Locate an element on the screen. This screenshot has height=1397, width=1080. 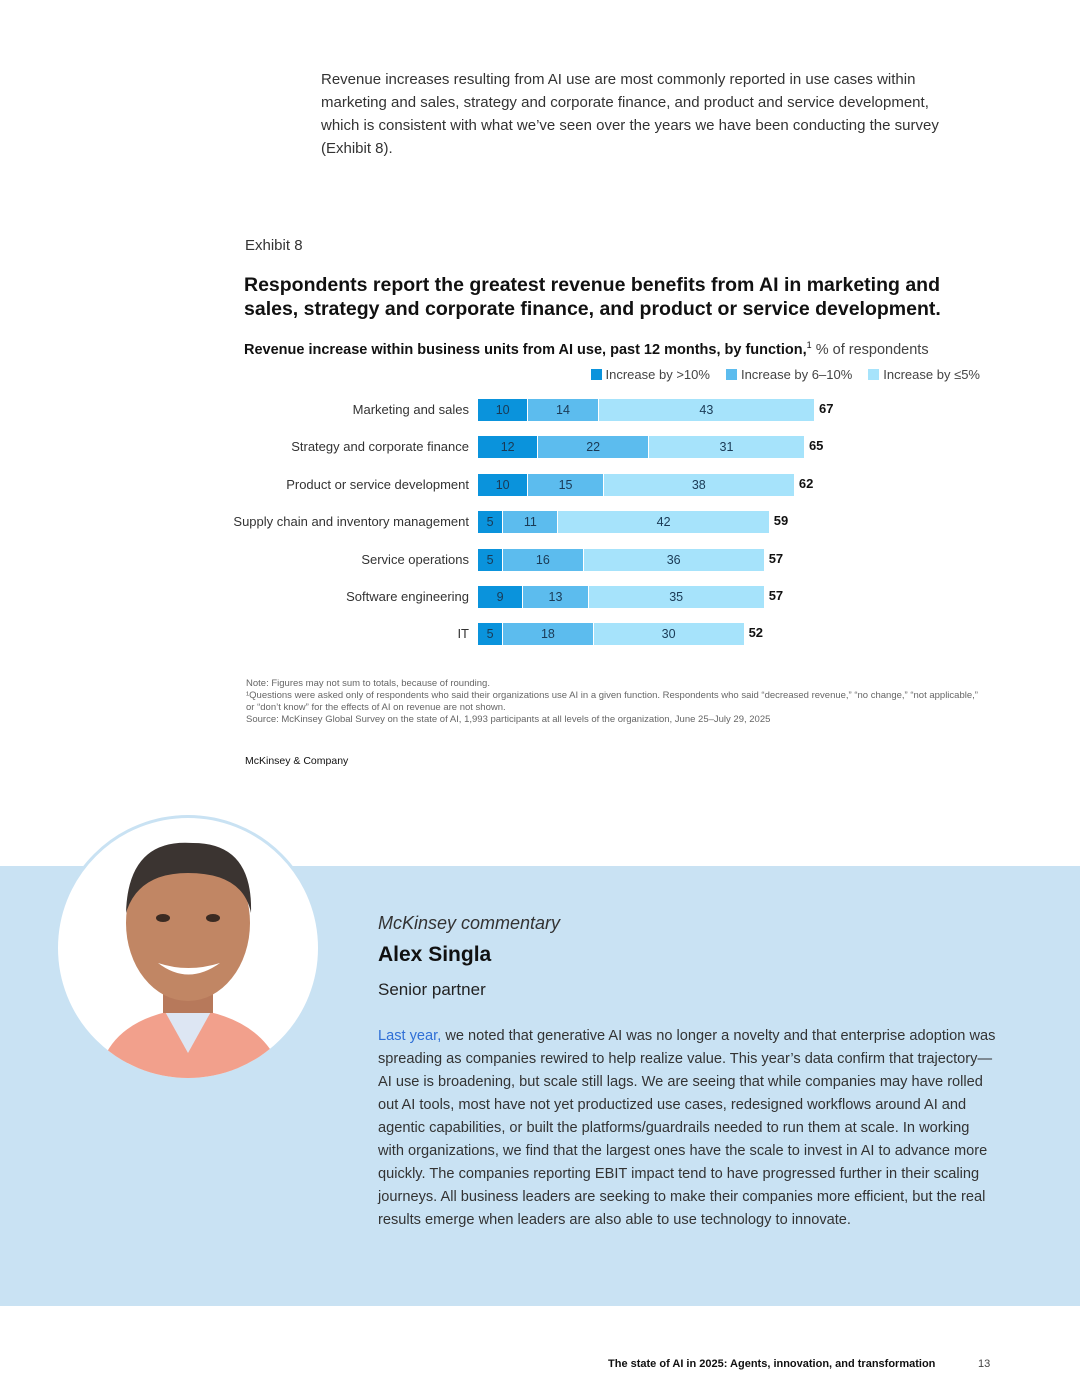
bar-segment: 42 is located at coordinates (664, 522).